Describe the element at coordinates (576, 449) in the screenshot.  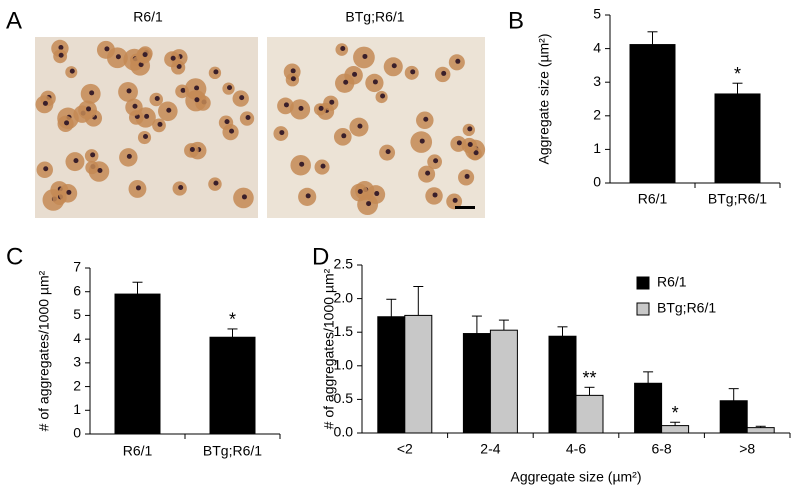
I see `x-tick-label: 4-6` at that location.